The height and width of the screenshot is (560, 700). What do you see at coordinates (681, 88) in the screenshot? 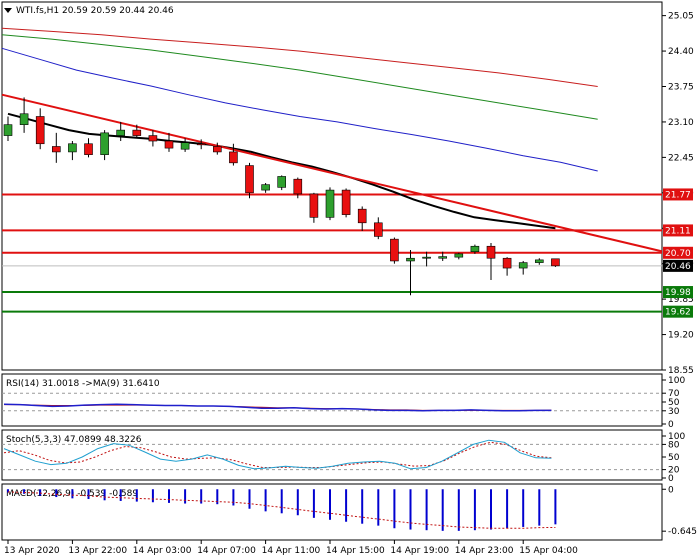
I see `price-y-tick-label: 23.75` at bounding box center [681, 88].